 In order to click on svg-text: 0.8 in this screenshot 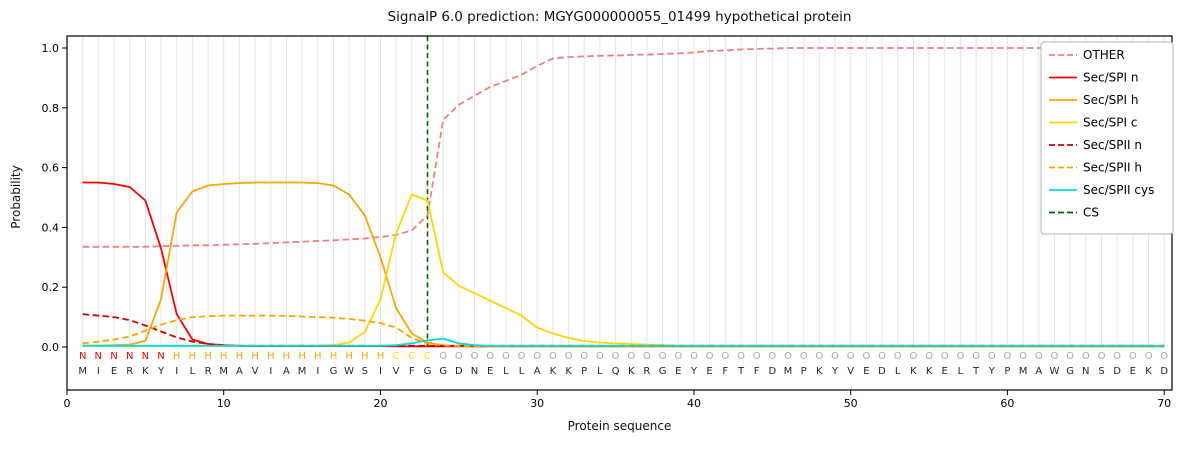, I will do `click(51, 108)`.